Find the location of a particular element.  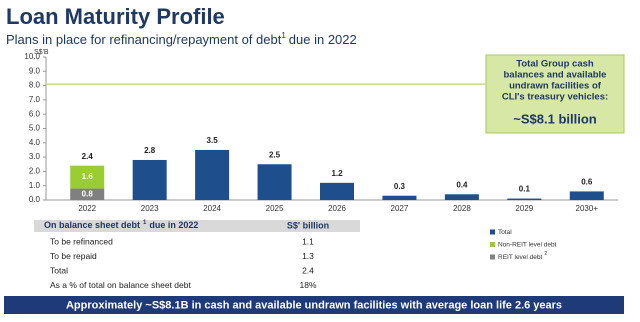

table-cell: As a % of total on balance sheet debt is located at coordinates (120, 285).